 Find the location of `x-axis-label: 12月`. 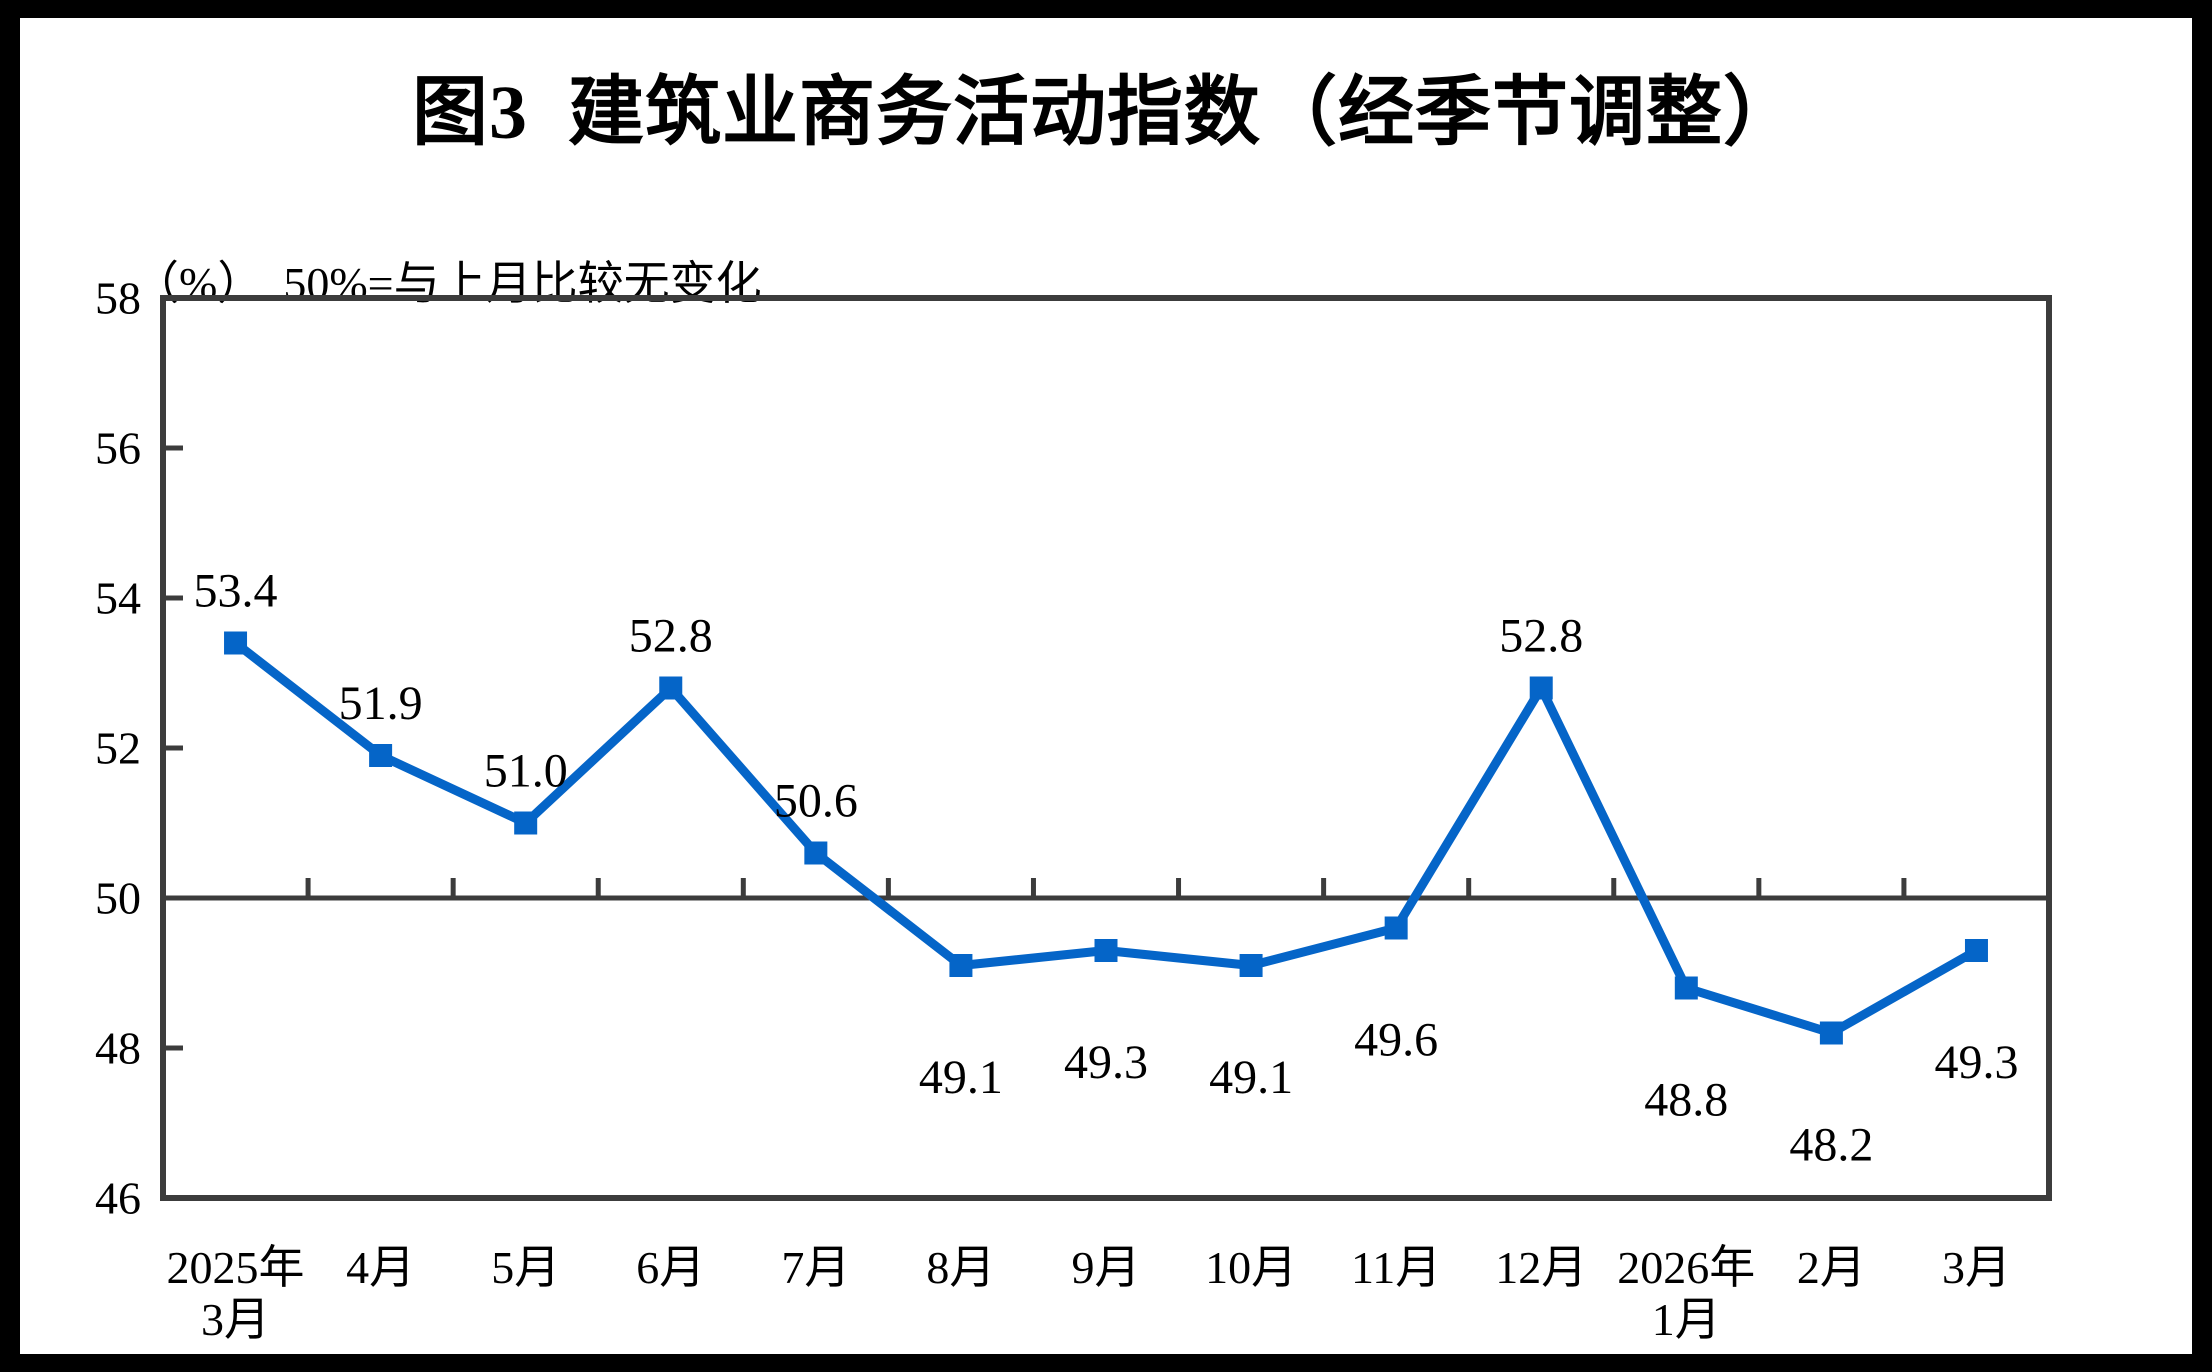

x-axis-label: 12月 is located at coordinates (1541, 1267).